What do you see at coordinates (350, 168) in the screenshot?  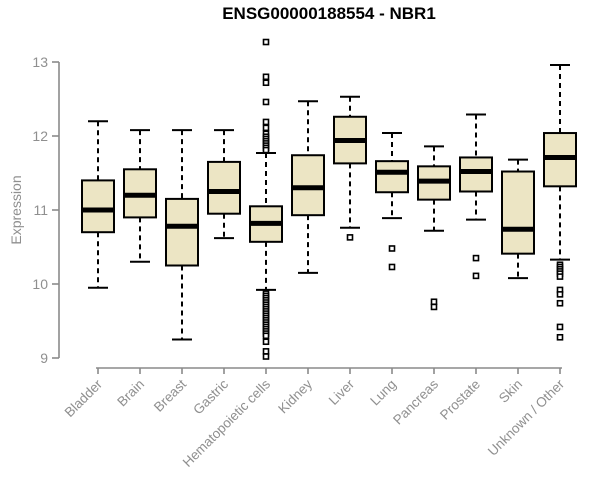 I see `boxplot-liver` at bounding box center [350, 168].